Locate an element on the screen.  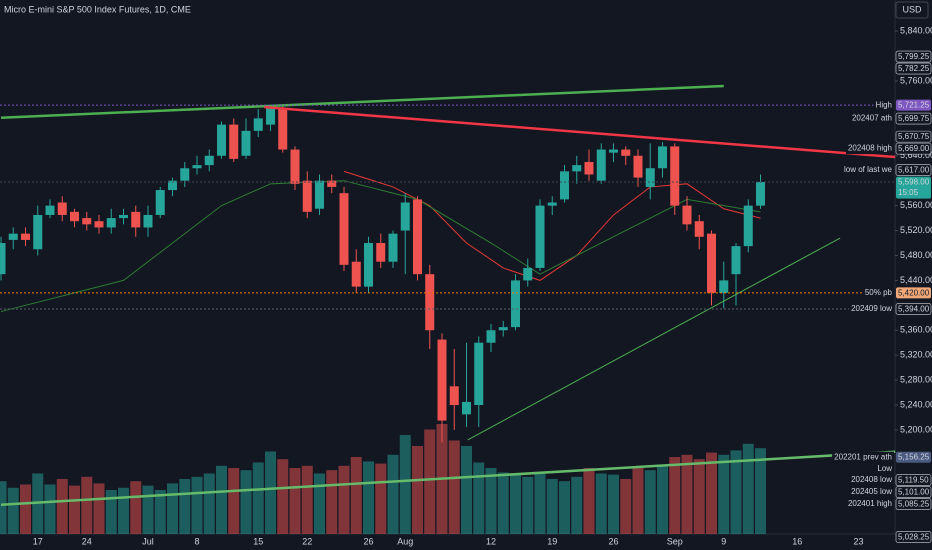
y-tick-label: 5,280.00 is located at coordinates (916, 379).